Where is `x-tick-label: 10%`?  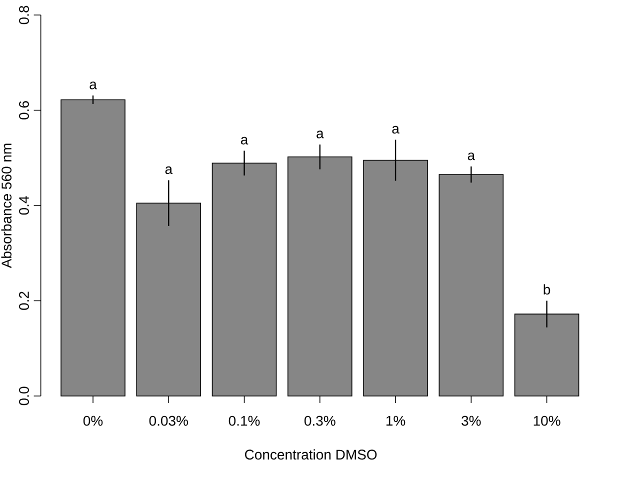
x-tick-label: 10% is located at coordinates (547, 421).